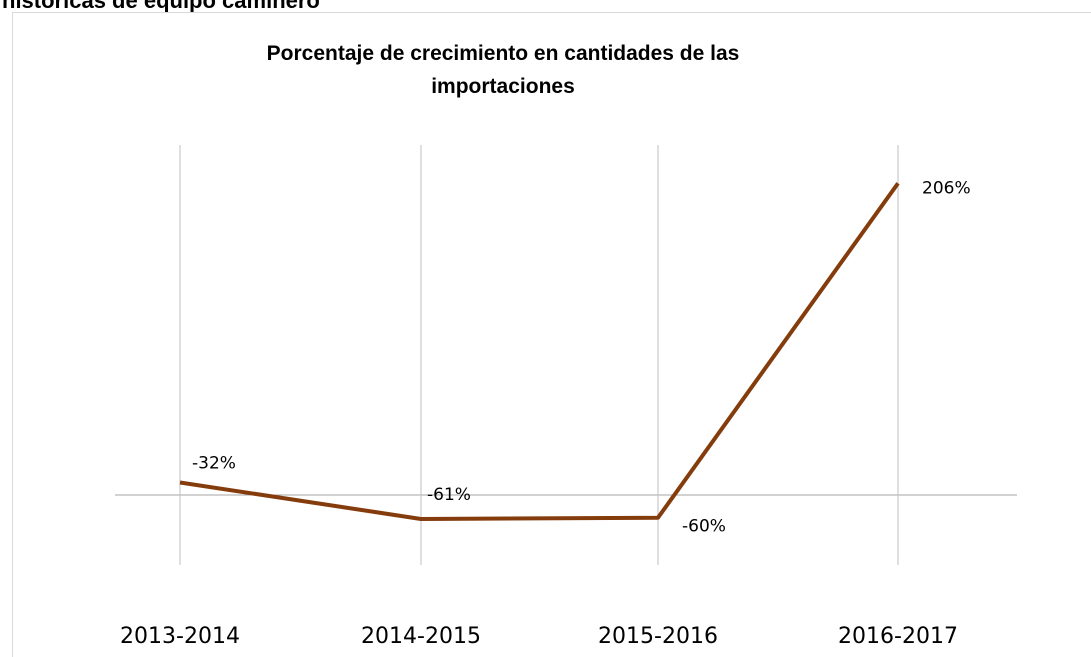 This screenshot has width=1091, height=657. Describe the element at coordinates (503, 86) in the screenshot. I see `chart-title: importaciones` at that location.